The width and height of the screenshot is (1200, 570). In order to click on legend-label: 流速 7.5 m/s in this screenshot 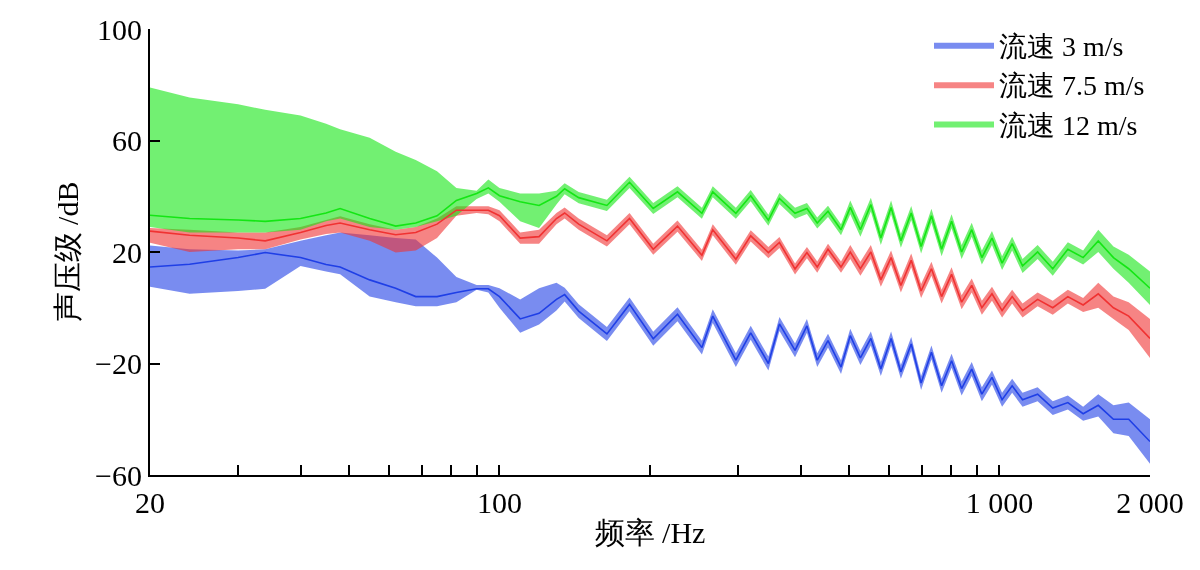, I will do `click(1072, 86)`.